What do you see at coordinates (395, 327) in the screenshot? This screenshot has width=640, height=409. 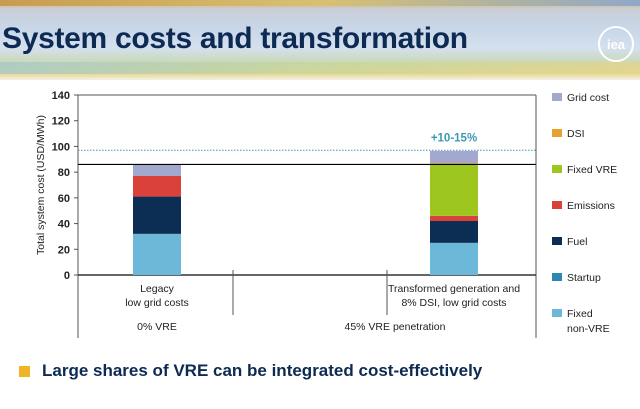 I see `group-label: 45% VRE penetration` at bounding box center [395, 327].